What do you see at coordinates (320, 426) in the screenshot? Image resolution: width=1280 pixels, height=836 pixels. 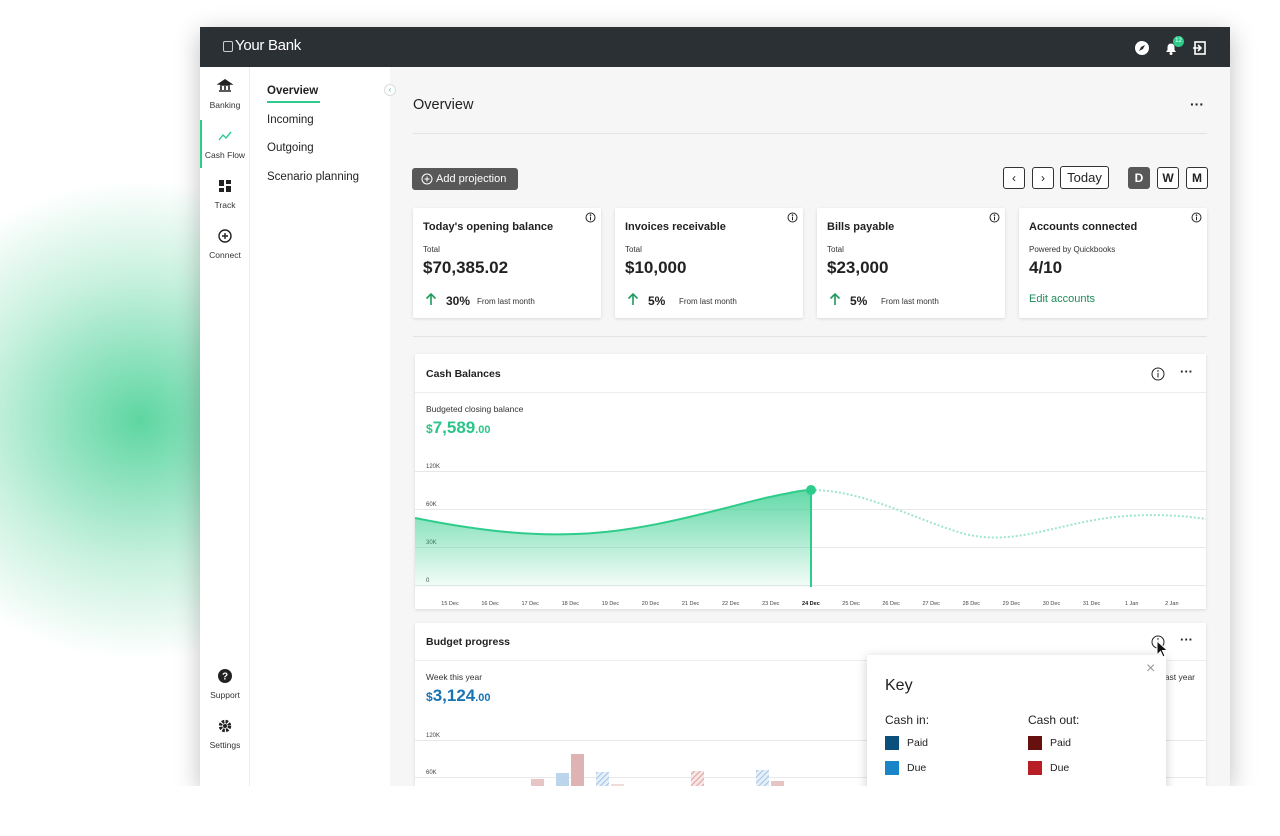 I see `subnav-panel` at bounding box center [320, 426].